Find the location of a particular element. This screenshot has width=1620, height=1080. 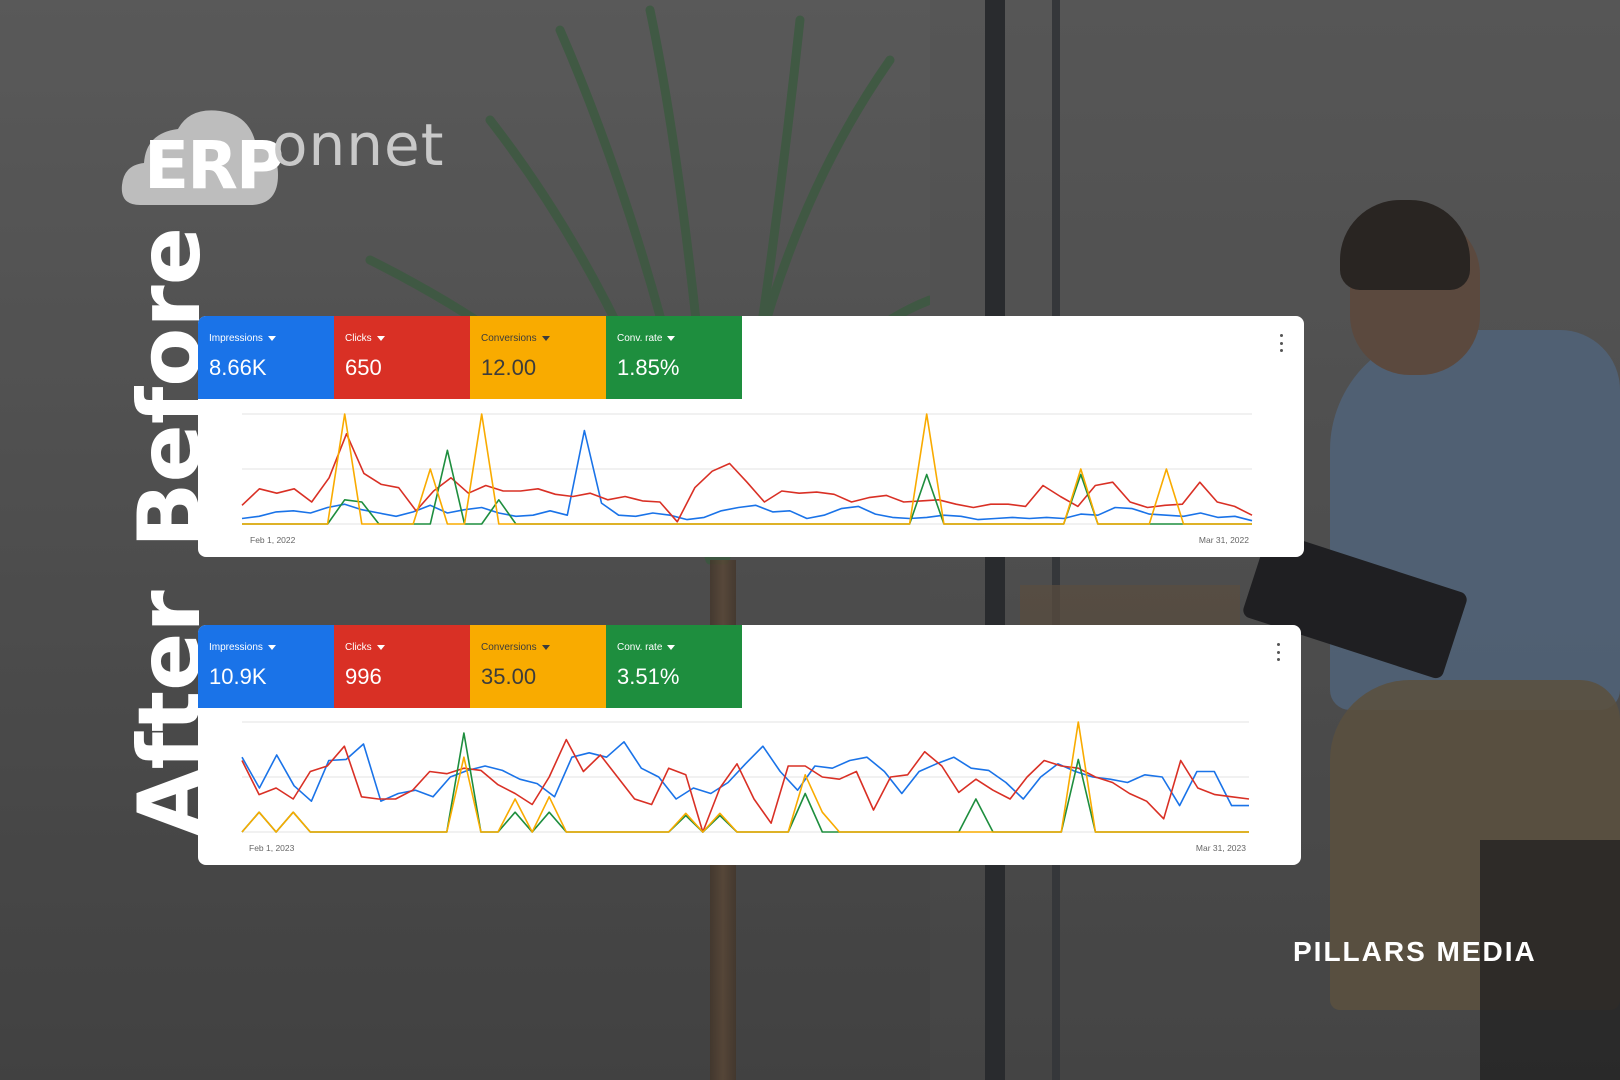

pillars-media-brand: PILLARS MEDIA is located at coordinates (1415, 951).